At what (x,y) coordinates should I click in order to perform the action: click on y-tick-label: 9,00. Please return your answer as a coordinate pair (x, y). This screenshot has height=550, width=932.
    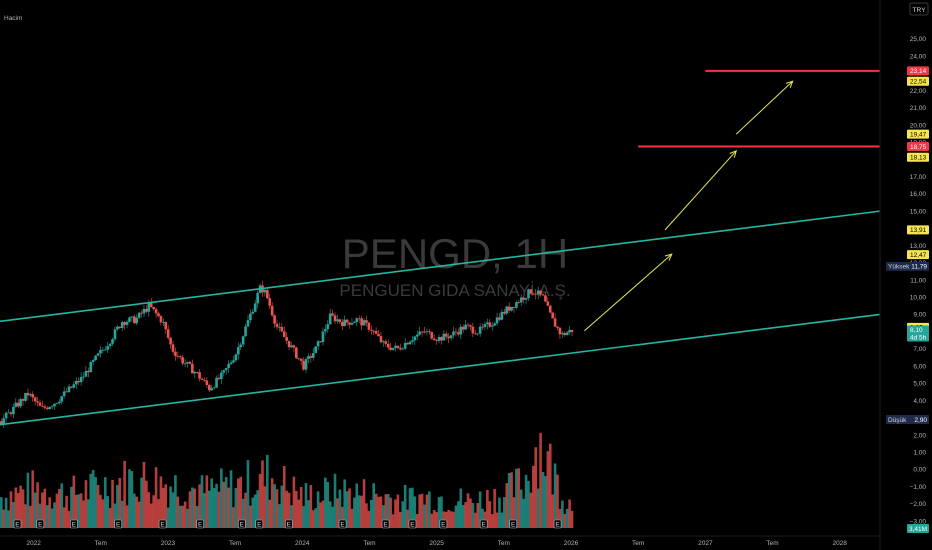
    Looking at the image, I should click on (919, 315).